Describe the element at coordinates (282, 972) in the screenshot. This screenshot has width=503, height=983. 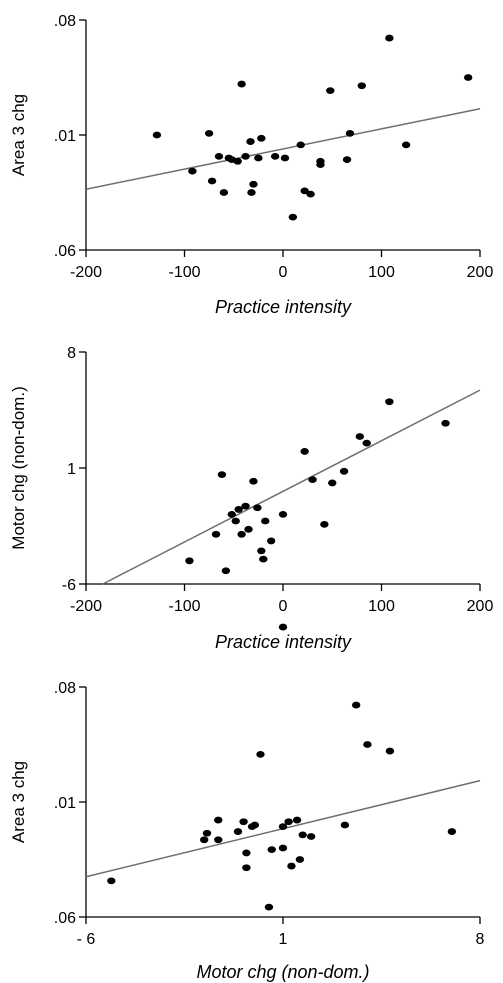
I see `x-axis-title: Motor chg (non-dom.)` at that location.